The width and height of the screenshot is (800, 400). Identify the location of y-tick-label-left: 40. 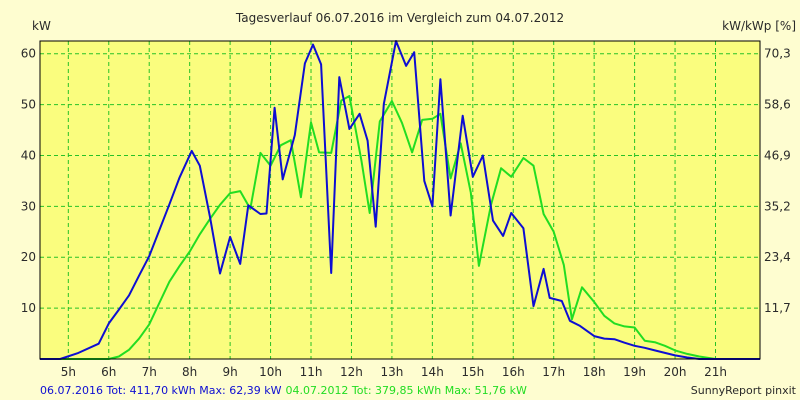
(28, 155).